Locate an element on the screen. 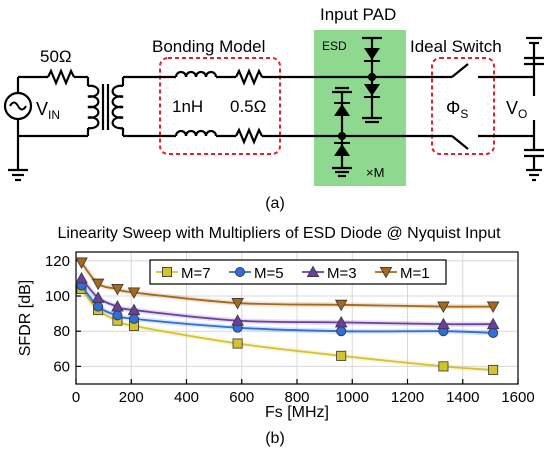  bond-resistor-label: 0.5Ω is located at coordinates (248, 106).